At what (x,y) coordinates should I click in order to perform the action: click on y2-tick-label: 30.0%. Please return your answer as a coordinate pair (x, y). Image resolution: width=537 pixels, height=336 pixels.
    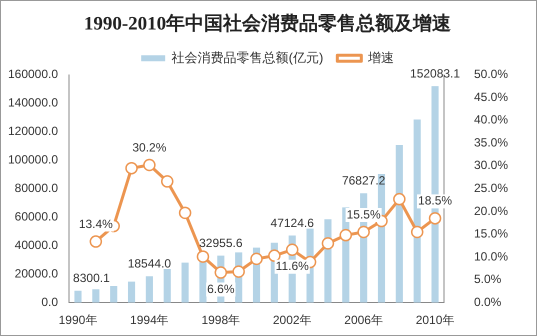
    Looking at the image, I should click on (491, 165).